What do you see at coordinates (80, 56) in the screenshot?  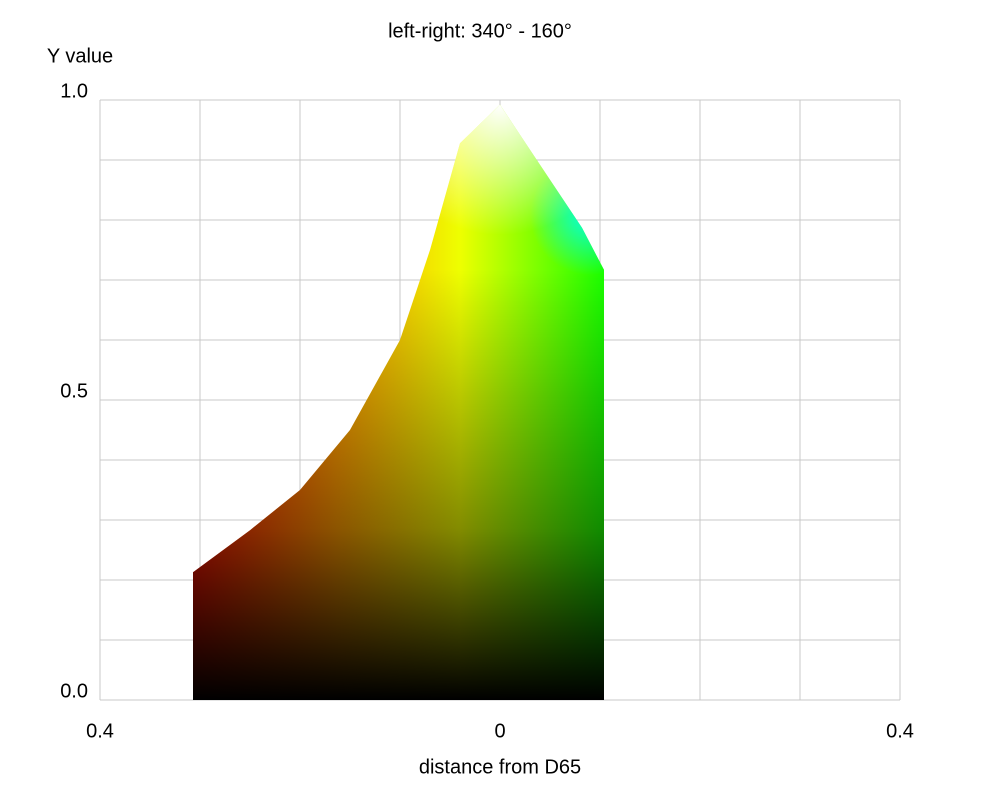 I see `y-axis-label: Y value` at bounding box center [80, 56].